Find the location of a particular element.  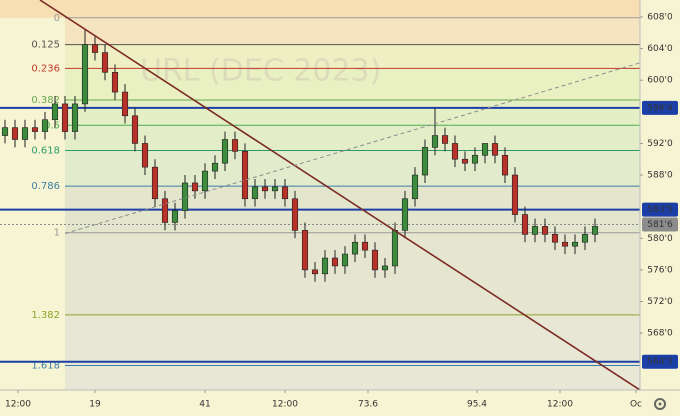

watermark: URL (DEC 2023) is located at coordinates (260, 71).